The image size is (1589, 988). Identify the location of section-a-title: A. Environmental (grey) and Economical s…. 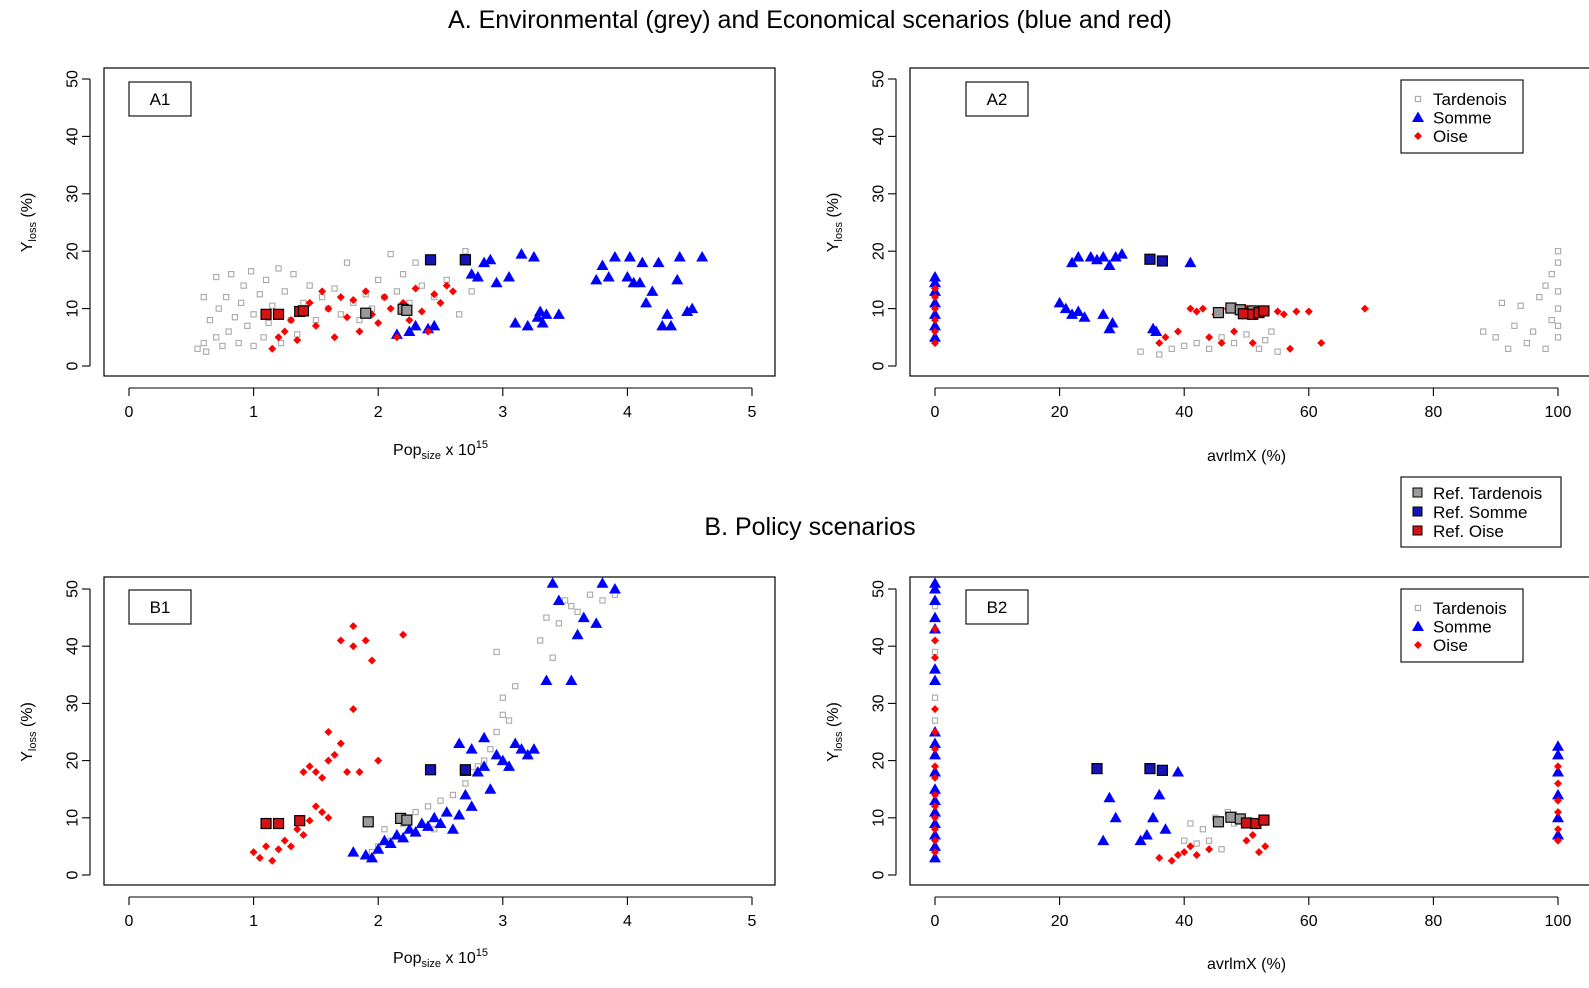
(810, 20).